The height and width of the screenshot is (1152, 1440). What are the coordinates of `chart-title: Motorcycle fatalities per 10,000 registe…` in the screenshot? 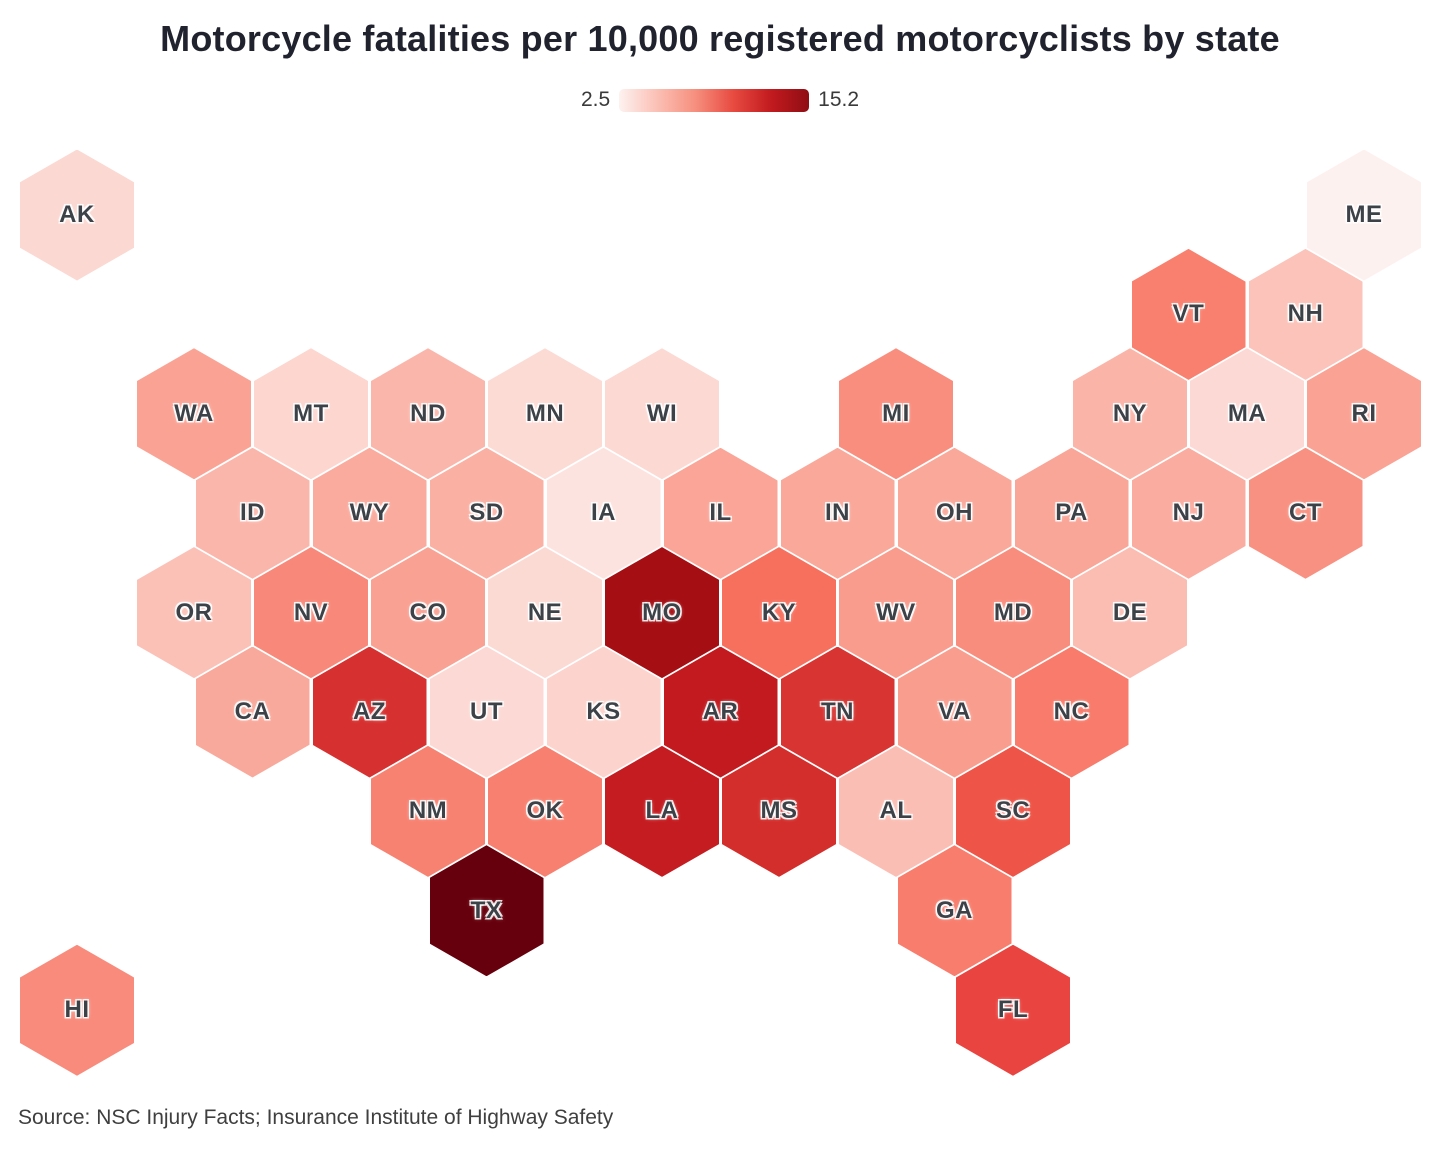 It's located at (720, 38).